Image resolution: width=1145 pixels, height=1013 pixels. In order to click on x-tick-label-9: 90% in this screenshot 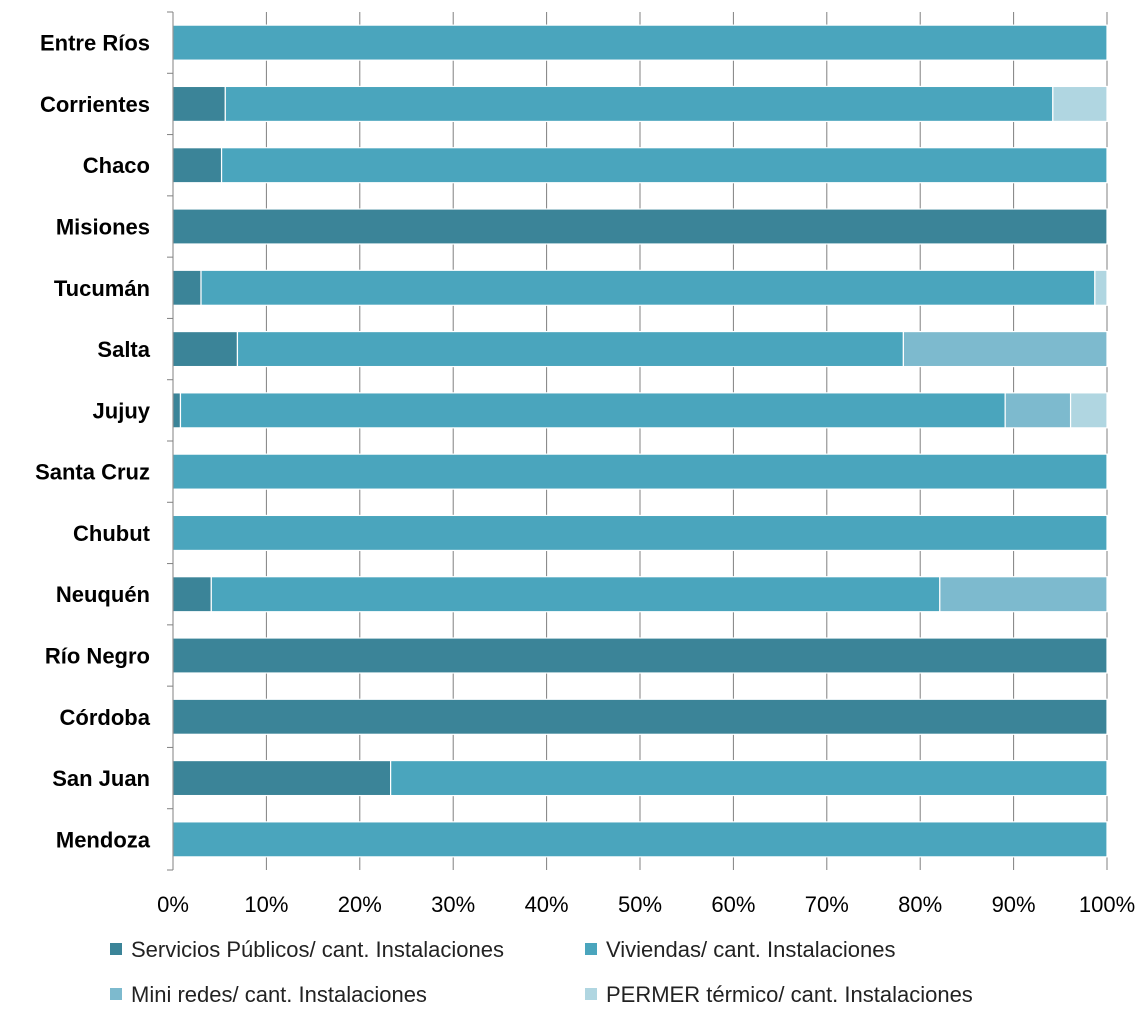, I will do `click(1014, 904)`.